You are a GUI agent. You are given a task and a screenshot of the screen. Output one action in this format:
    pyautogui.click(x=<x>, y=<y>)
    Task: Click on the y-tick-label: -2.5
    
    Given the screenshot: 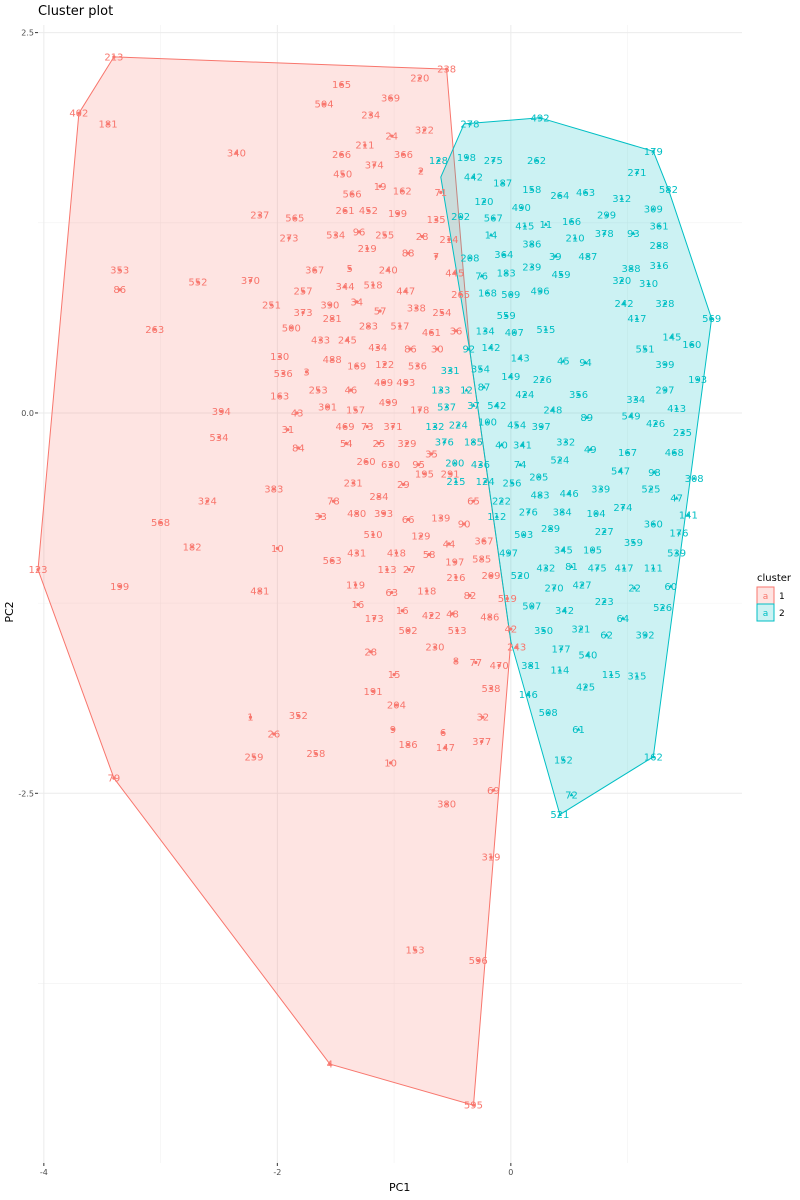 What is the action you would take?
    pyautogui.click(x=26, y=793)
    